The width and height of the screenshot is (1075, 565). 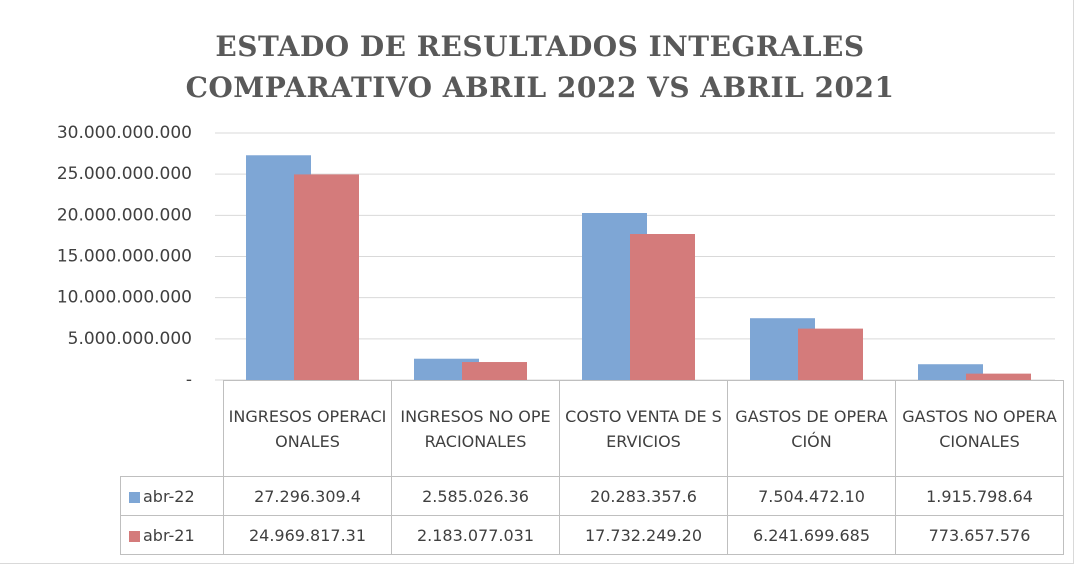 I want to click on value-cell: 2.585.026.36, so click(x=475, y=496).